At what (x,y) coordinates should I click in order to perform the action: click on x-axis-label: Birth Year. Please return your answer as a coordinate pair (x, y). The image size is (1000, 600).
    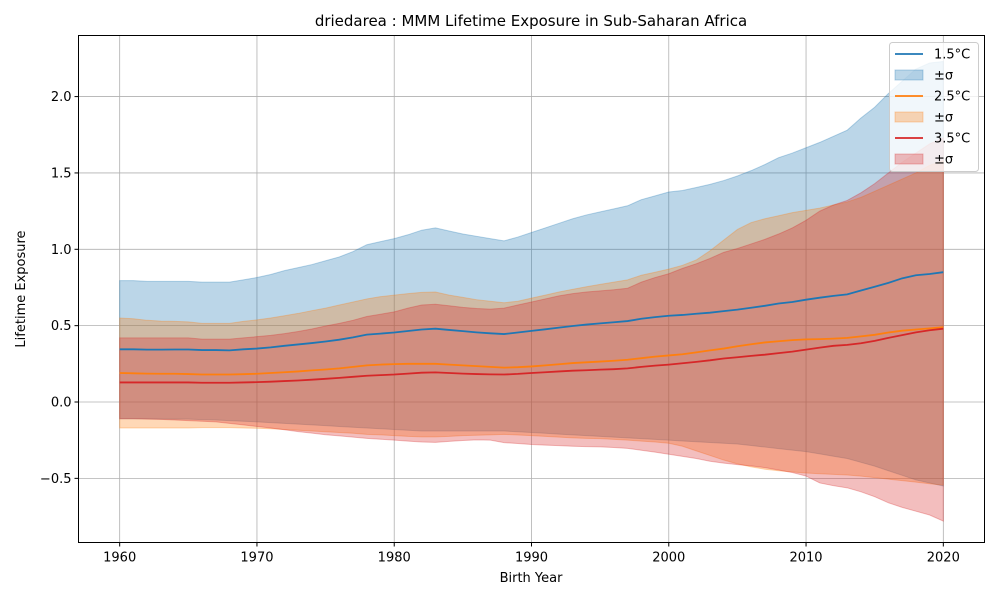
    Looking at the image, I should click on (532, 578).